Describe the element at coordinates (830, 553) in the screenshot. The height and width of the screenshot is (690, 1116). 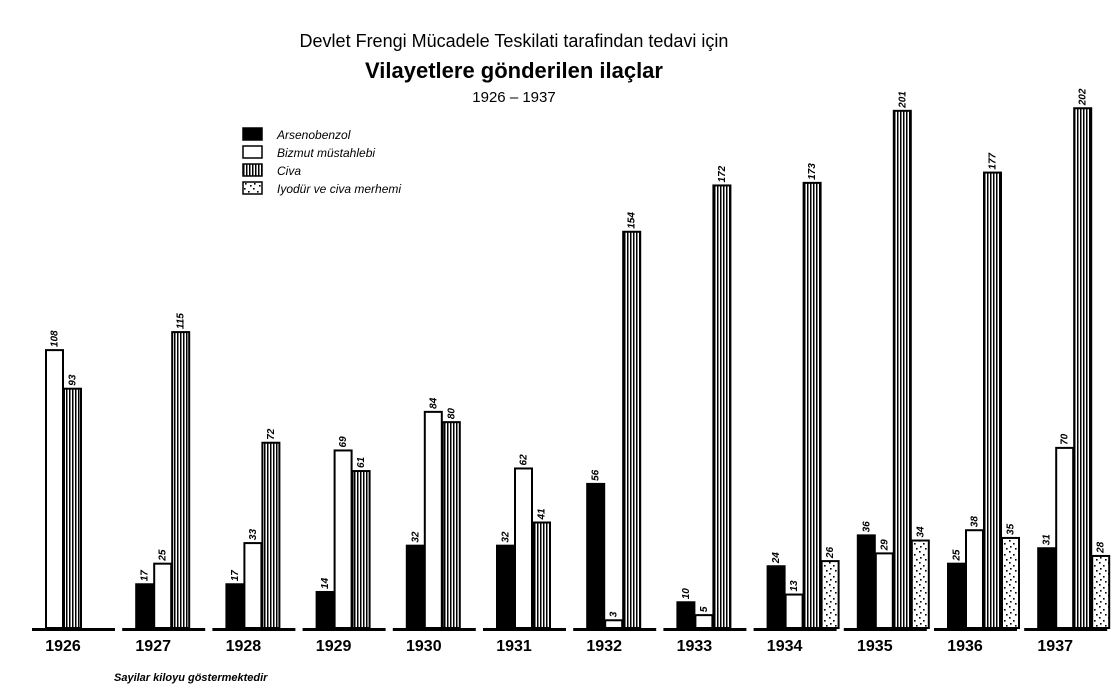
I see `value-label-1934-3: 26` at that location.